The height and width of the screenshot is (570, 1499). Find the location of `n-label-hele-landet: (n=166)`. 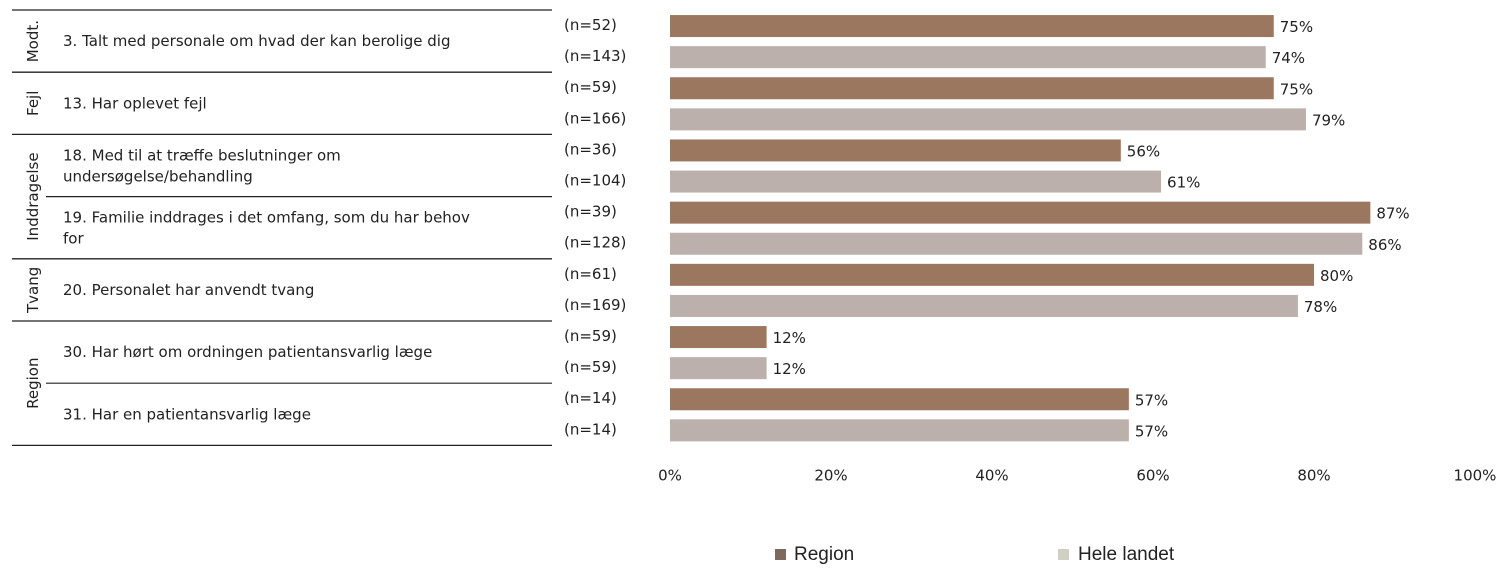

n-label-hele-landet: (n=166) is located at coordinates (595, 118).